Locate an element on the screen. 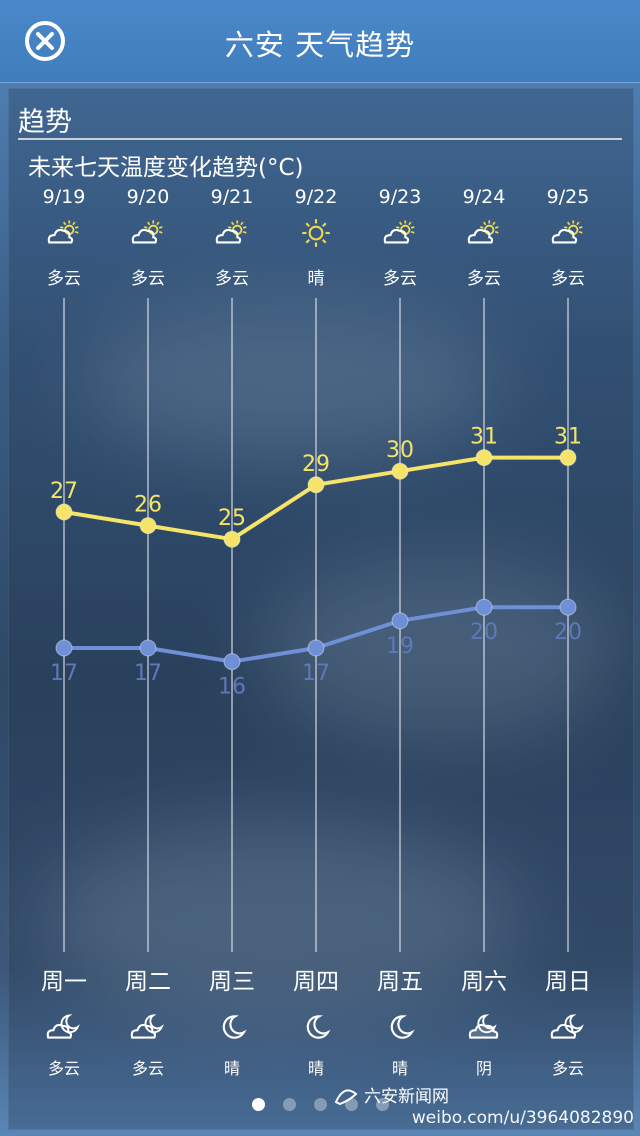  forecast-date: 9/22 is located at coordinates (316, 197).